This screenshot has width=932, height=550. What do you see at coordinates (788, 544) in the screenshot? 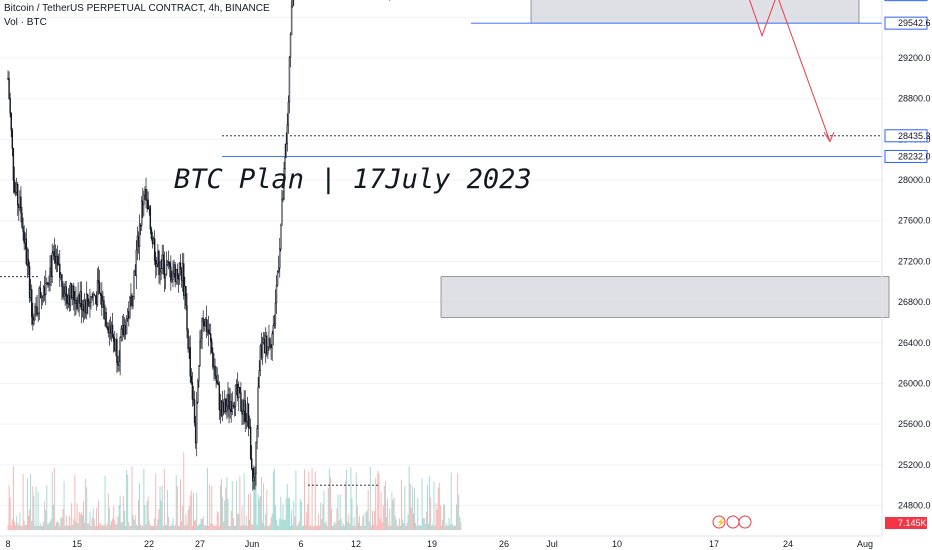
I see `time-tick-label: 24` at bounding box center [788, 544].